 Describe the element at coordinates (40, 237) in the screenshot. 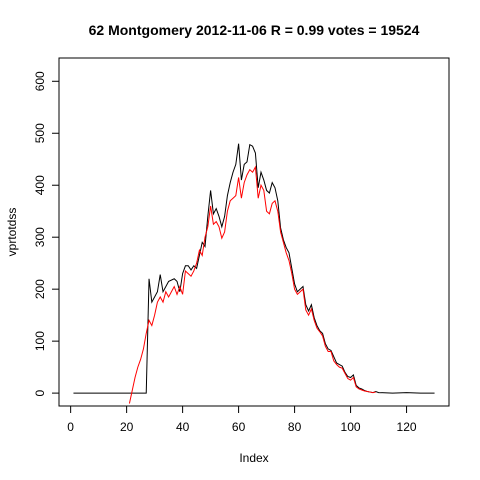

I see `y-tick-label: 300` at that location.